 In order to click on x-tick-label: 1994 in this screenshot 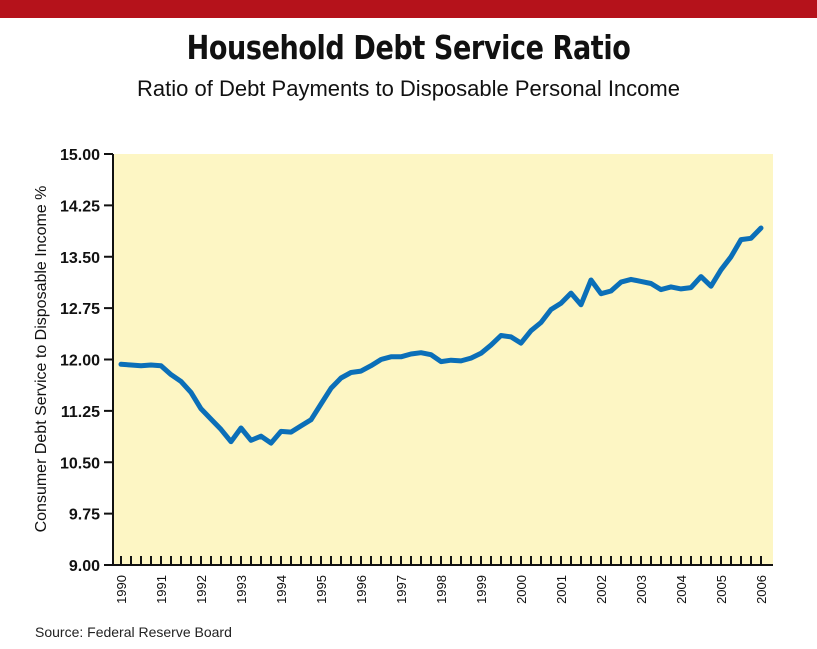, I will do `click(281, 589)`.